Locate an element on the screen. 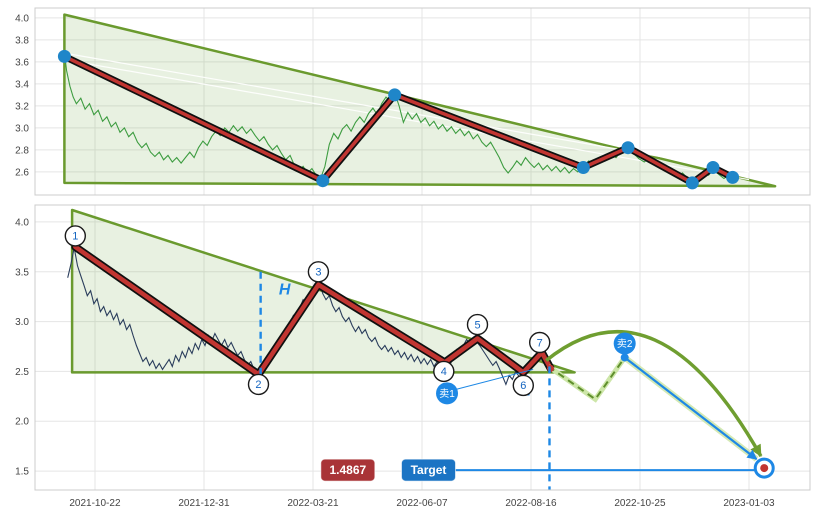  y-tick-label: 2.8 is located at coordinates (22, 150).